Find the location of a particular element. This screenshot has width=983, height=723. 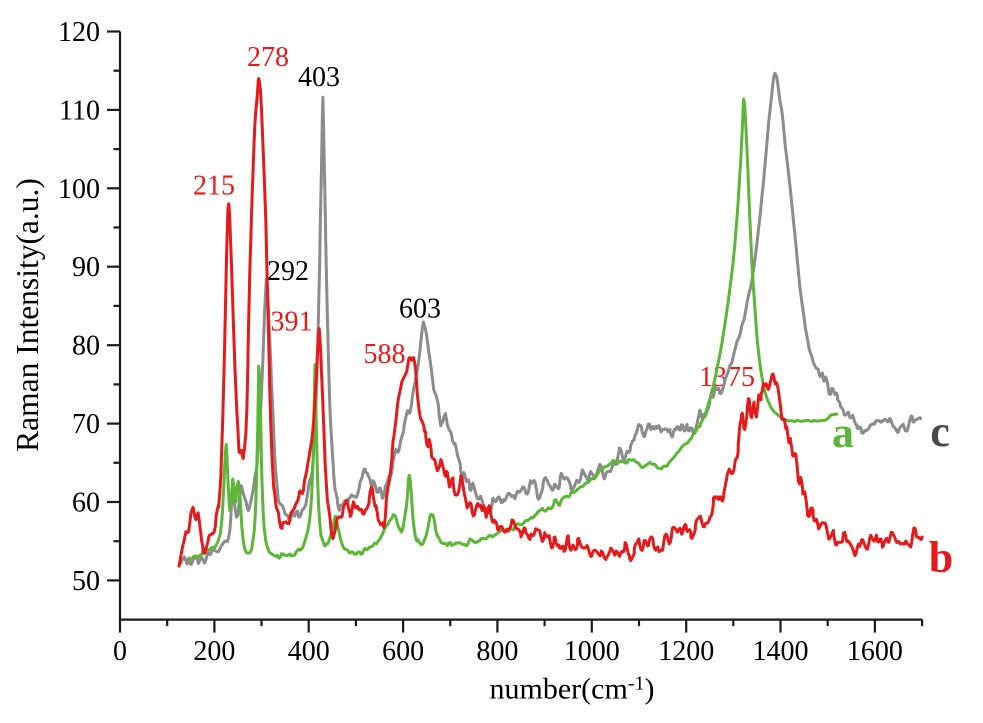

svg-text: a is located at coordinates (843, 432).